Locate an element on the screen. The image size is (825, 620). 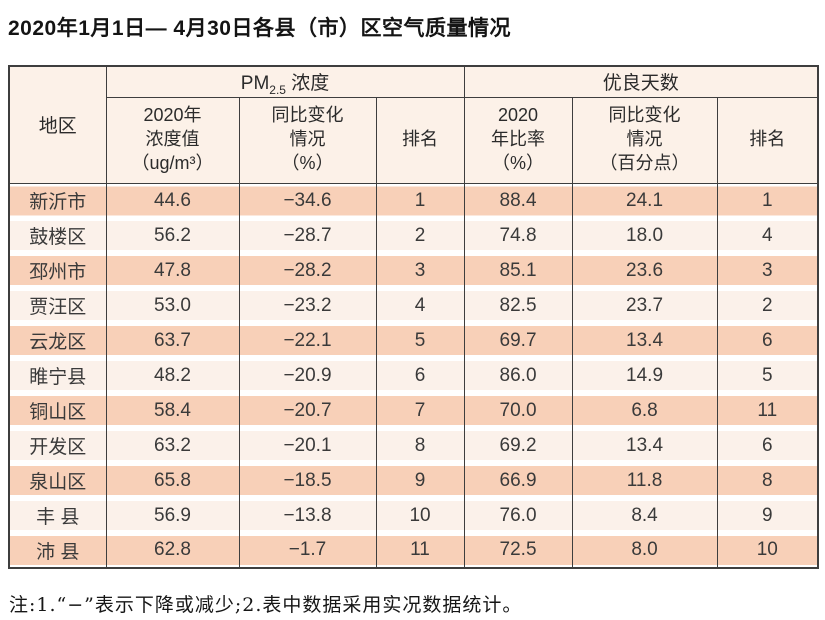
table-row: 鼓楼区 56.2 −28.7 2 74.8 18.0 4 is located at coordinates (413, 235).